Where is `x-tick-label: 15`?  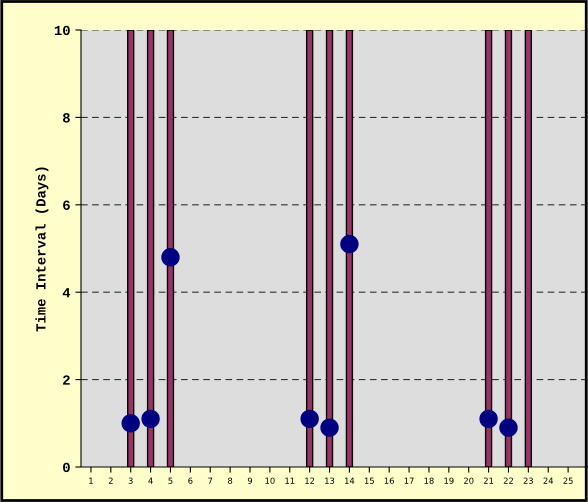 x-tick-label: 15 is located at coordinates (369, 481).